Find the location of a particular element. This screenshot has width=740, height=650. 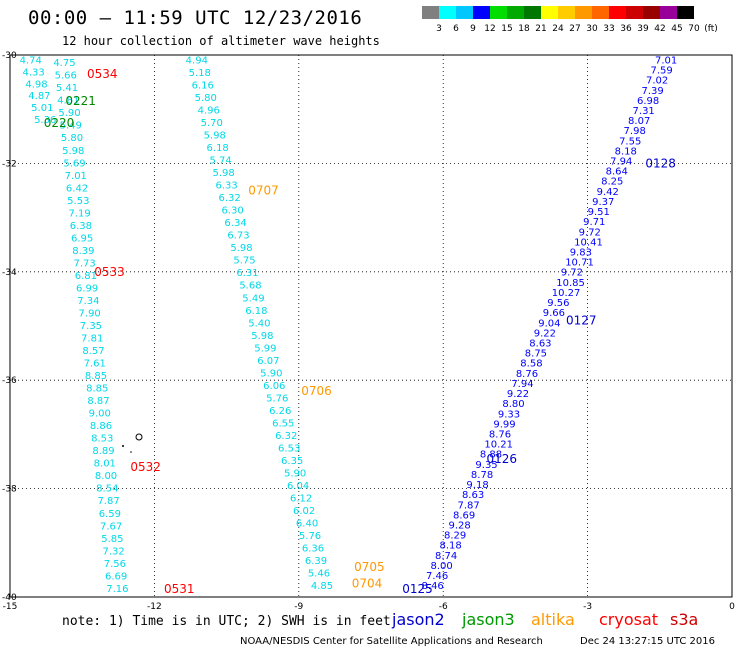

wave-height-point: 6.98 is located at coordinates (648, 101).